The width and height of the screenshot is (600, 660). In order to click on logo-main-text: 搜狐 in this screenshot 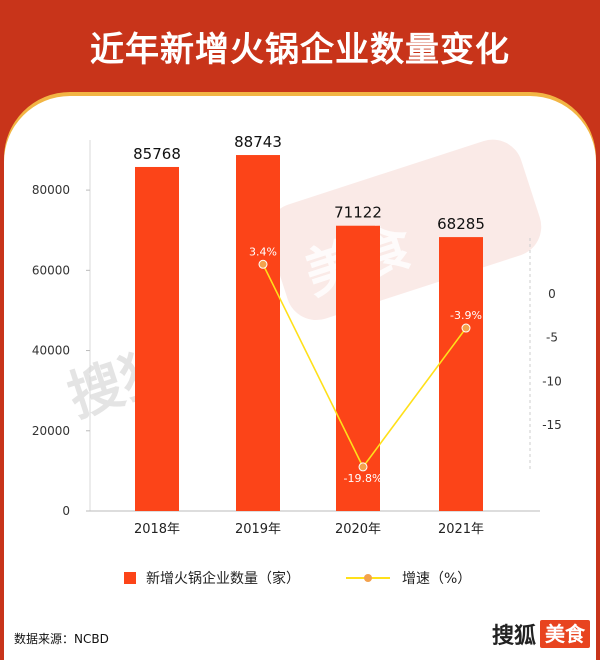, I will do `click(513, 636)`.